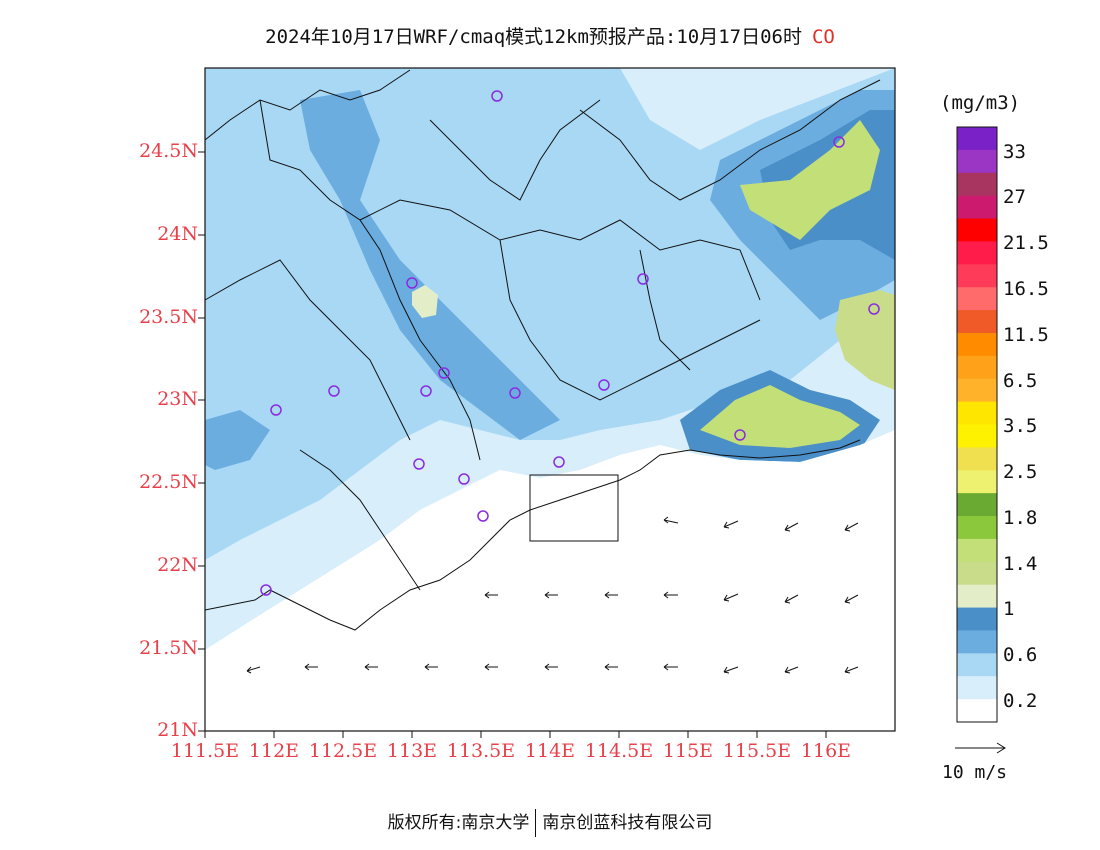 This screenshot has height=850, width=1100. What do you see at coordinates (481, 751) in the screenshot?
I see `x-tick-label: 113.5E` at bounding box center [481, 751].